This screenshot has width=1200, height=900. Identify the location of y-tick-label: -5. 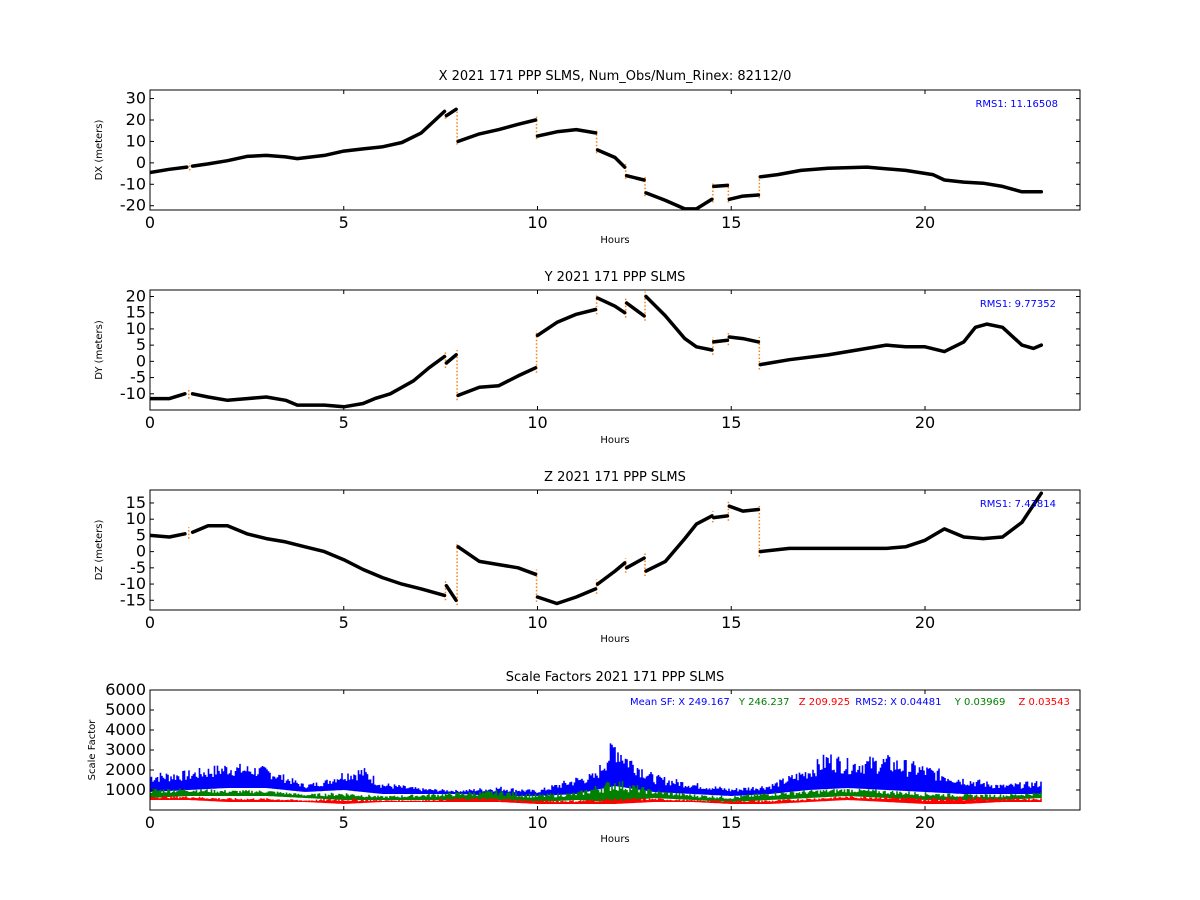
(138, 377).